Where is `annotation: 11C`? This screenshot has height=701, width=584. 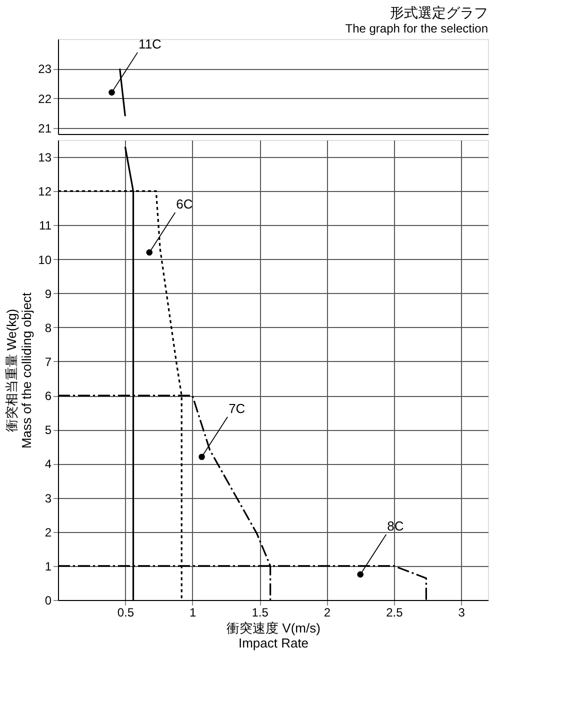
annotation: 11C is located at coordinates (150, 44).